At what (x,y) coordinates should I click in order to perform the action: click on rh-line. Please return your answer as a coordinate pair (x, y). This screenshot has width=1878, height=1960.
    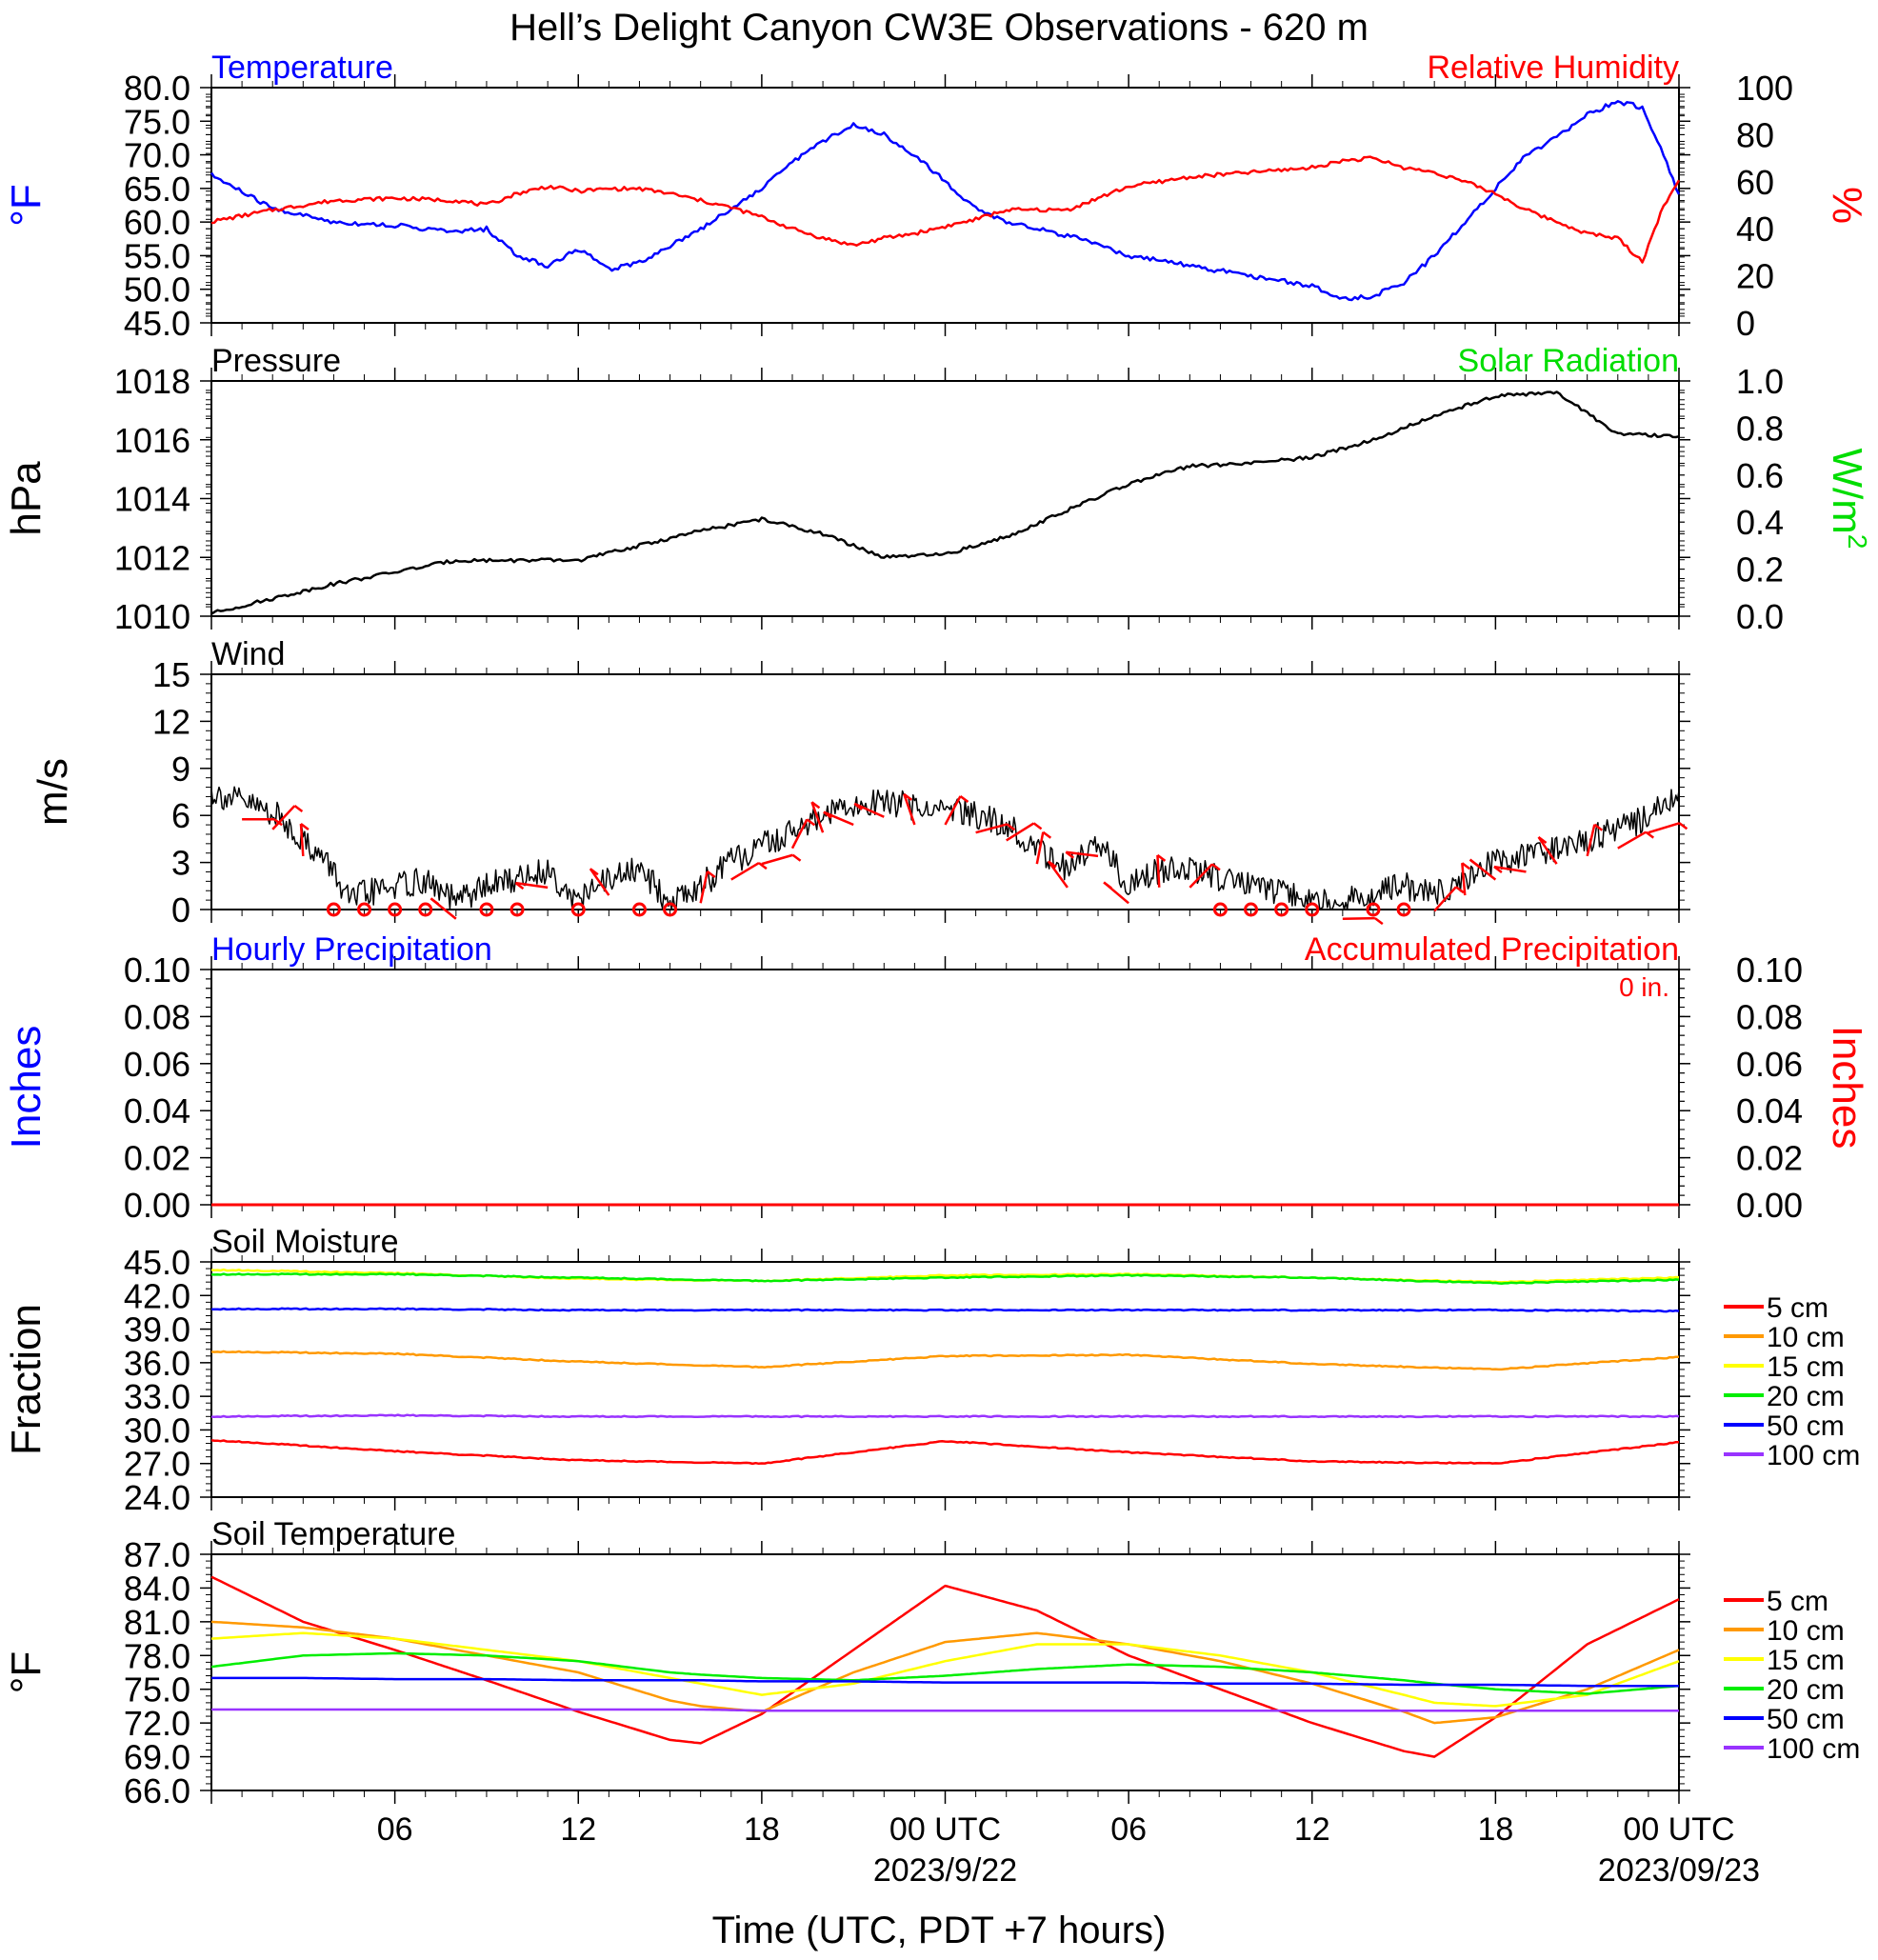
    Looking at the image, I should click on (945, 209).